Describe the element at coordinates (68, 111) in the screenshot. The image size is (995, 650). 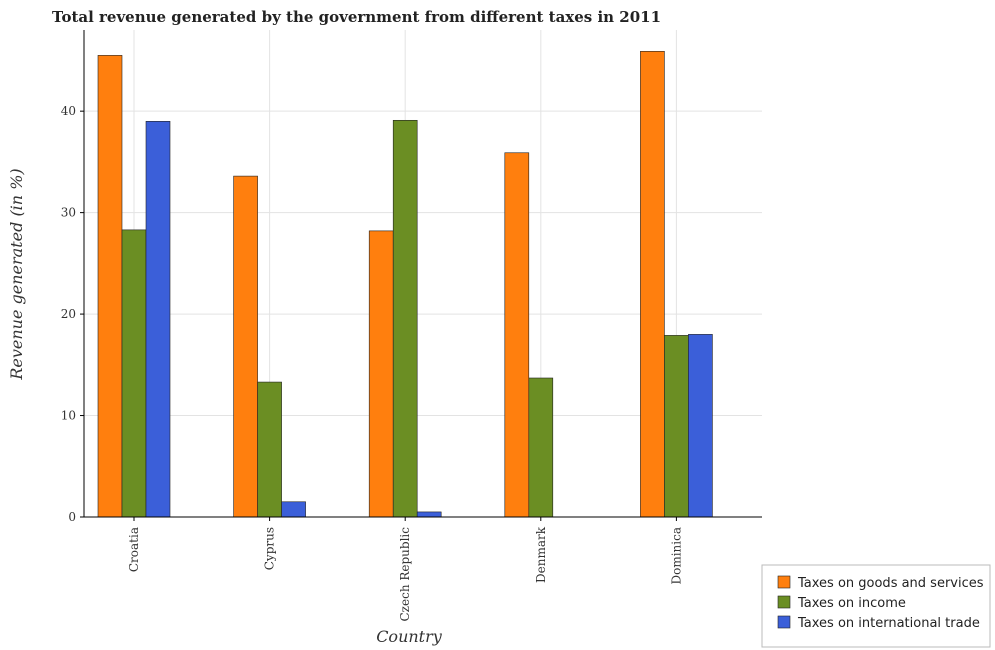
I see `y-tick-label: 40` at that location.